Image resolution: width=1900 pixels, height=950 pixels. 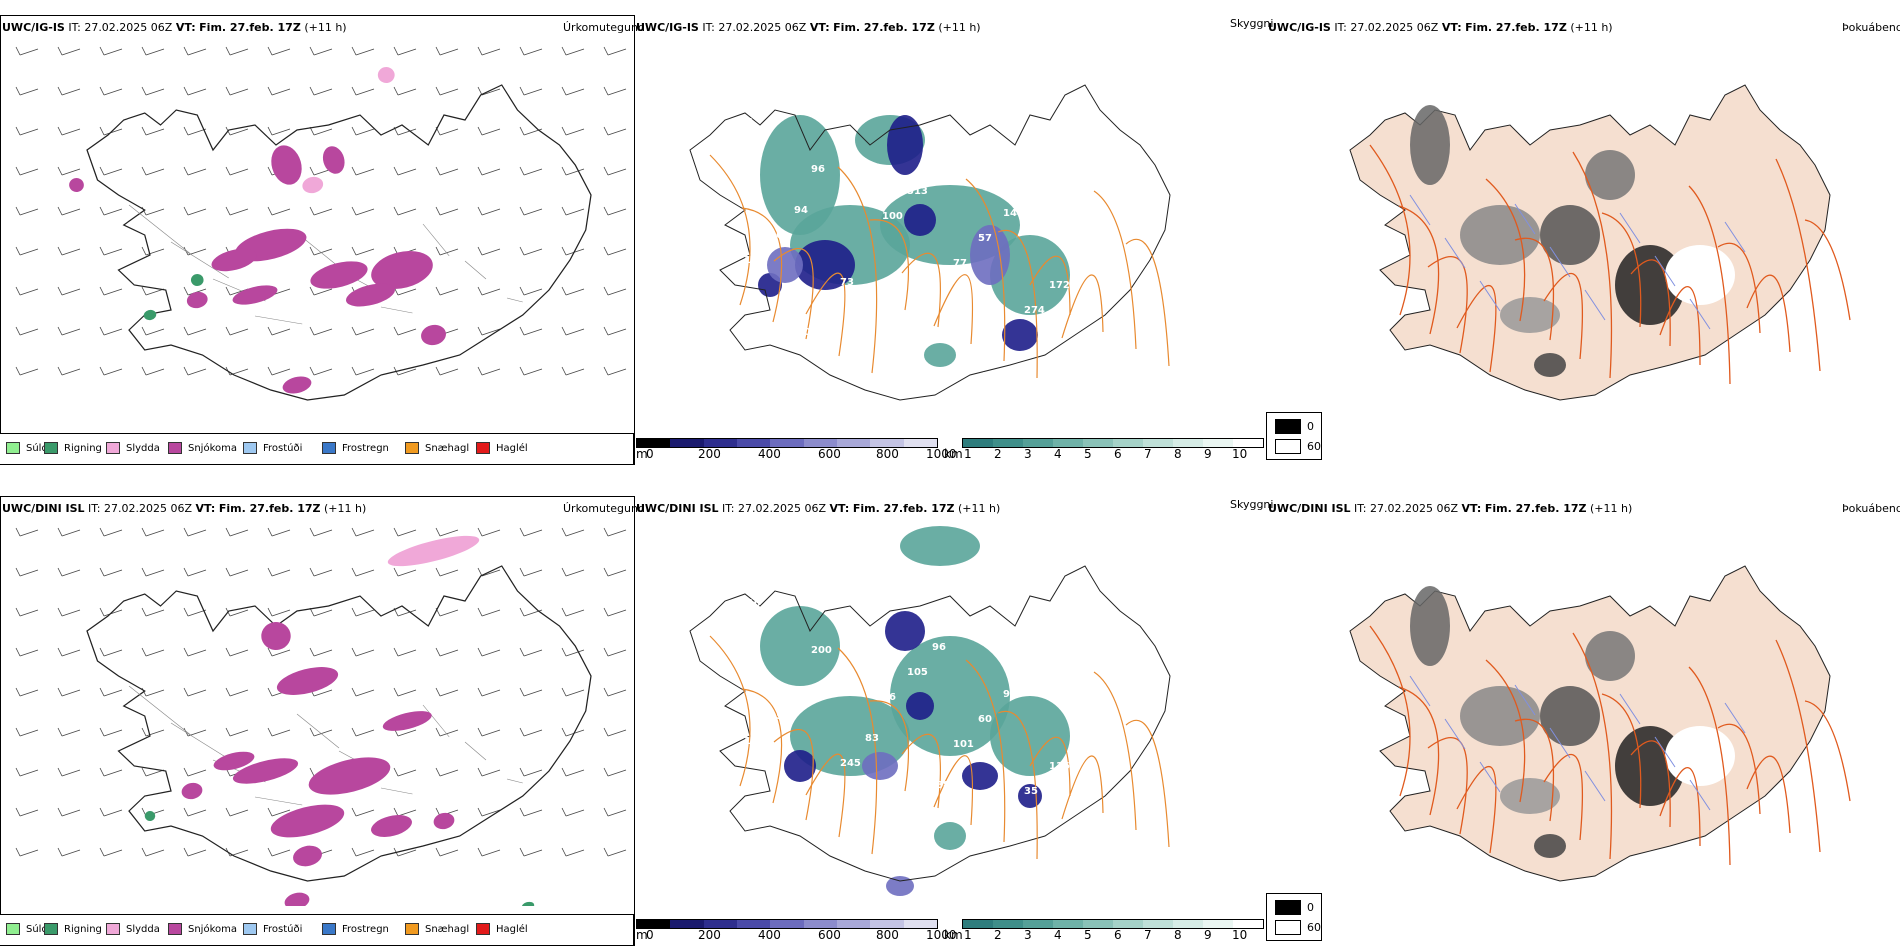 What do you see at coordinates (1028, 935) in the screenshot?
I see `vis-tick: 3` at bounding box center [1028, 935].